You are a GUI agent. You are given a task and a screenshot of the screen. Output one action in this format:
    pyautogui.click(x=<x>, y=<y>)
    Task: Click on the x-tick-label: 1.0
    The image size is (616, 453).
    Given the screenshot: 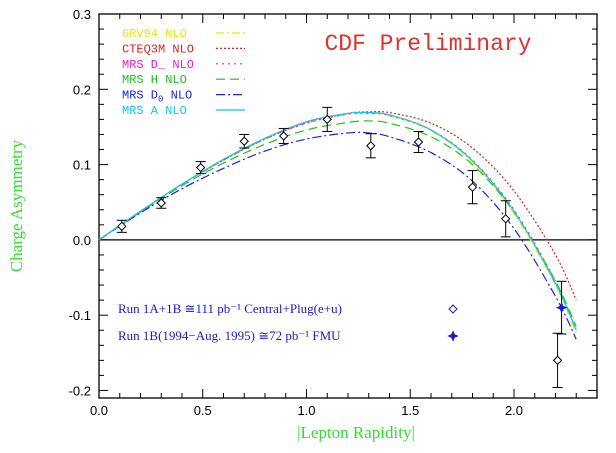 What is the action you would take?
    pyautogui.click(x=306, y=410)
    